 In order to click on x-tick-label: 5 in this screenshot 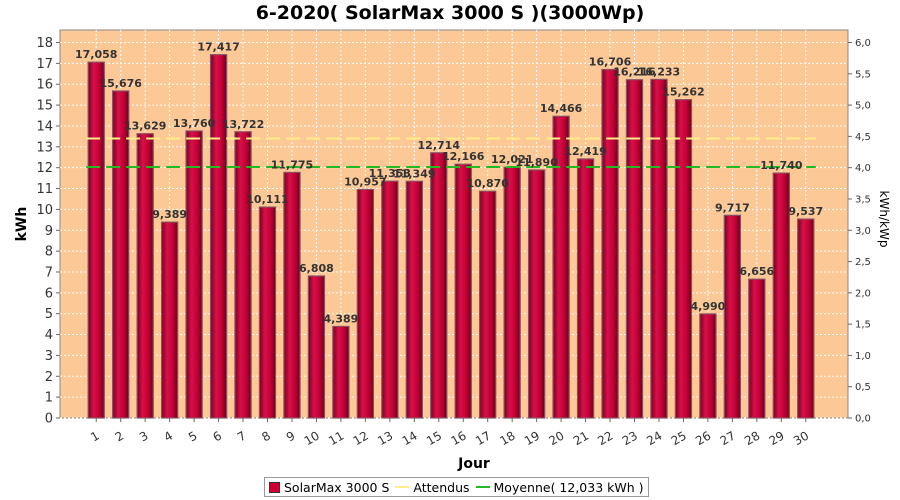, I will do `click(193, 436)`.